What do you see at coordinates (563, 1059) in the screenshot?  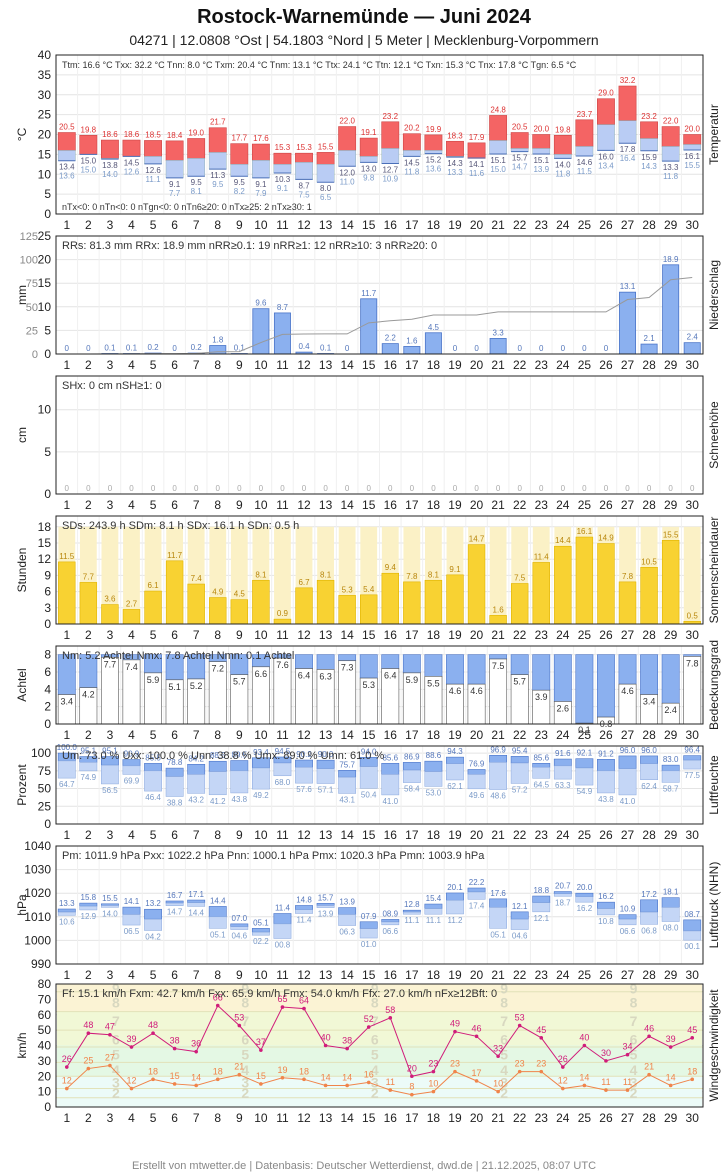 I see `wind-label: 26` at bounding box center [563, 1059].